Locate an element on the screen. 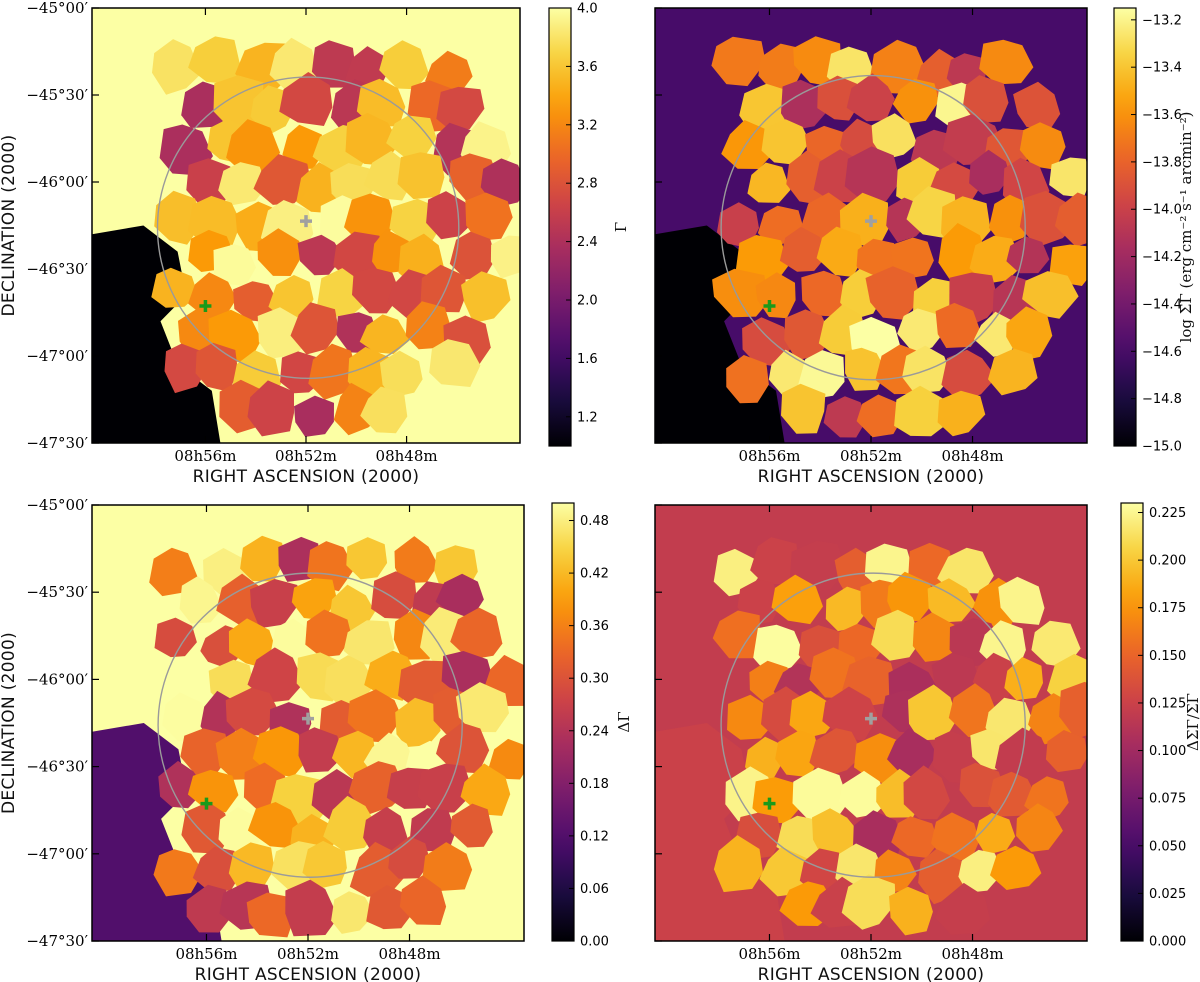 This screenshot has width=1200, height=982. colorbar-tick-label: 0.025 is located at coordinates (1167, 894).